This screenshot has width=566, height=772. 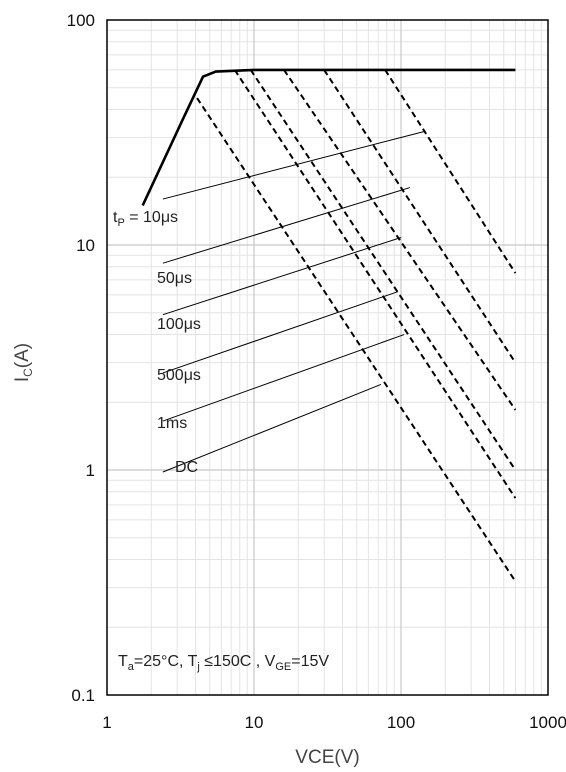 I want to click on annotation-label-main: 1ms, so click(x=172, y=423).